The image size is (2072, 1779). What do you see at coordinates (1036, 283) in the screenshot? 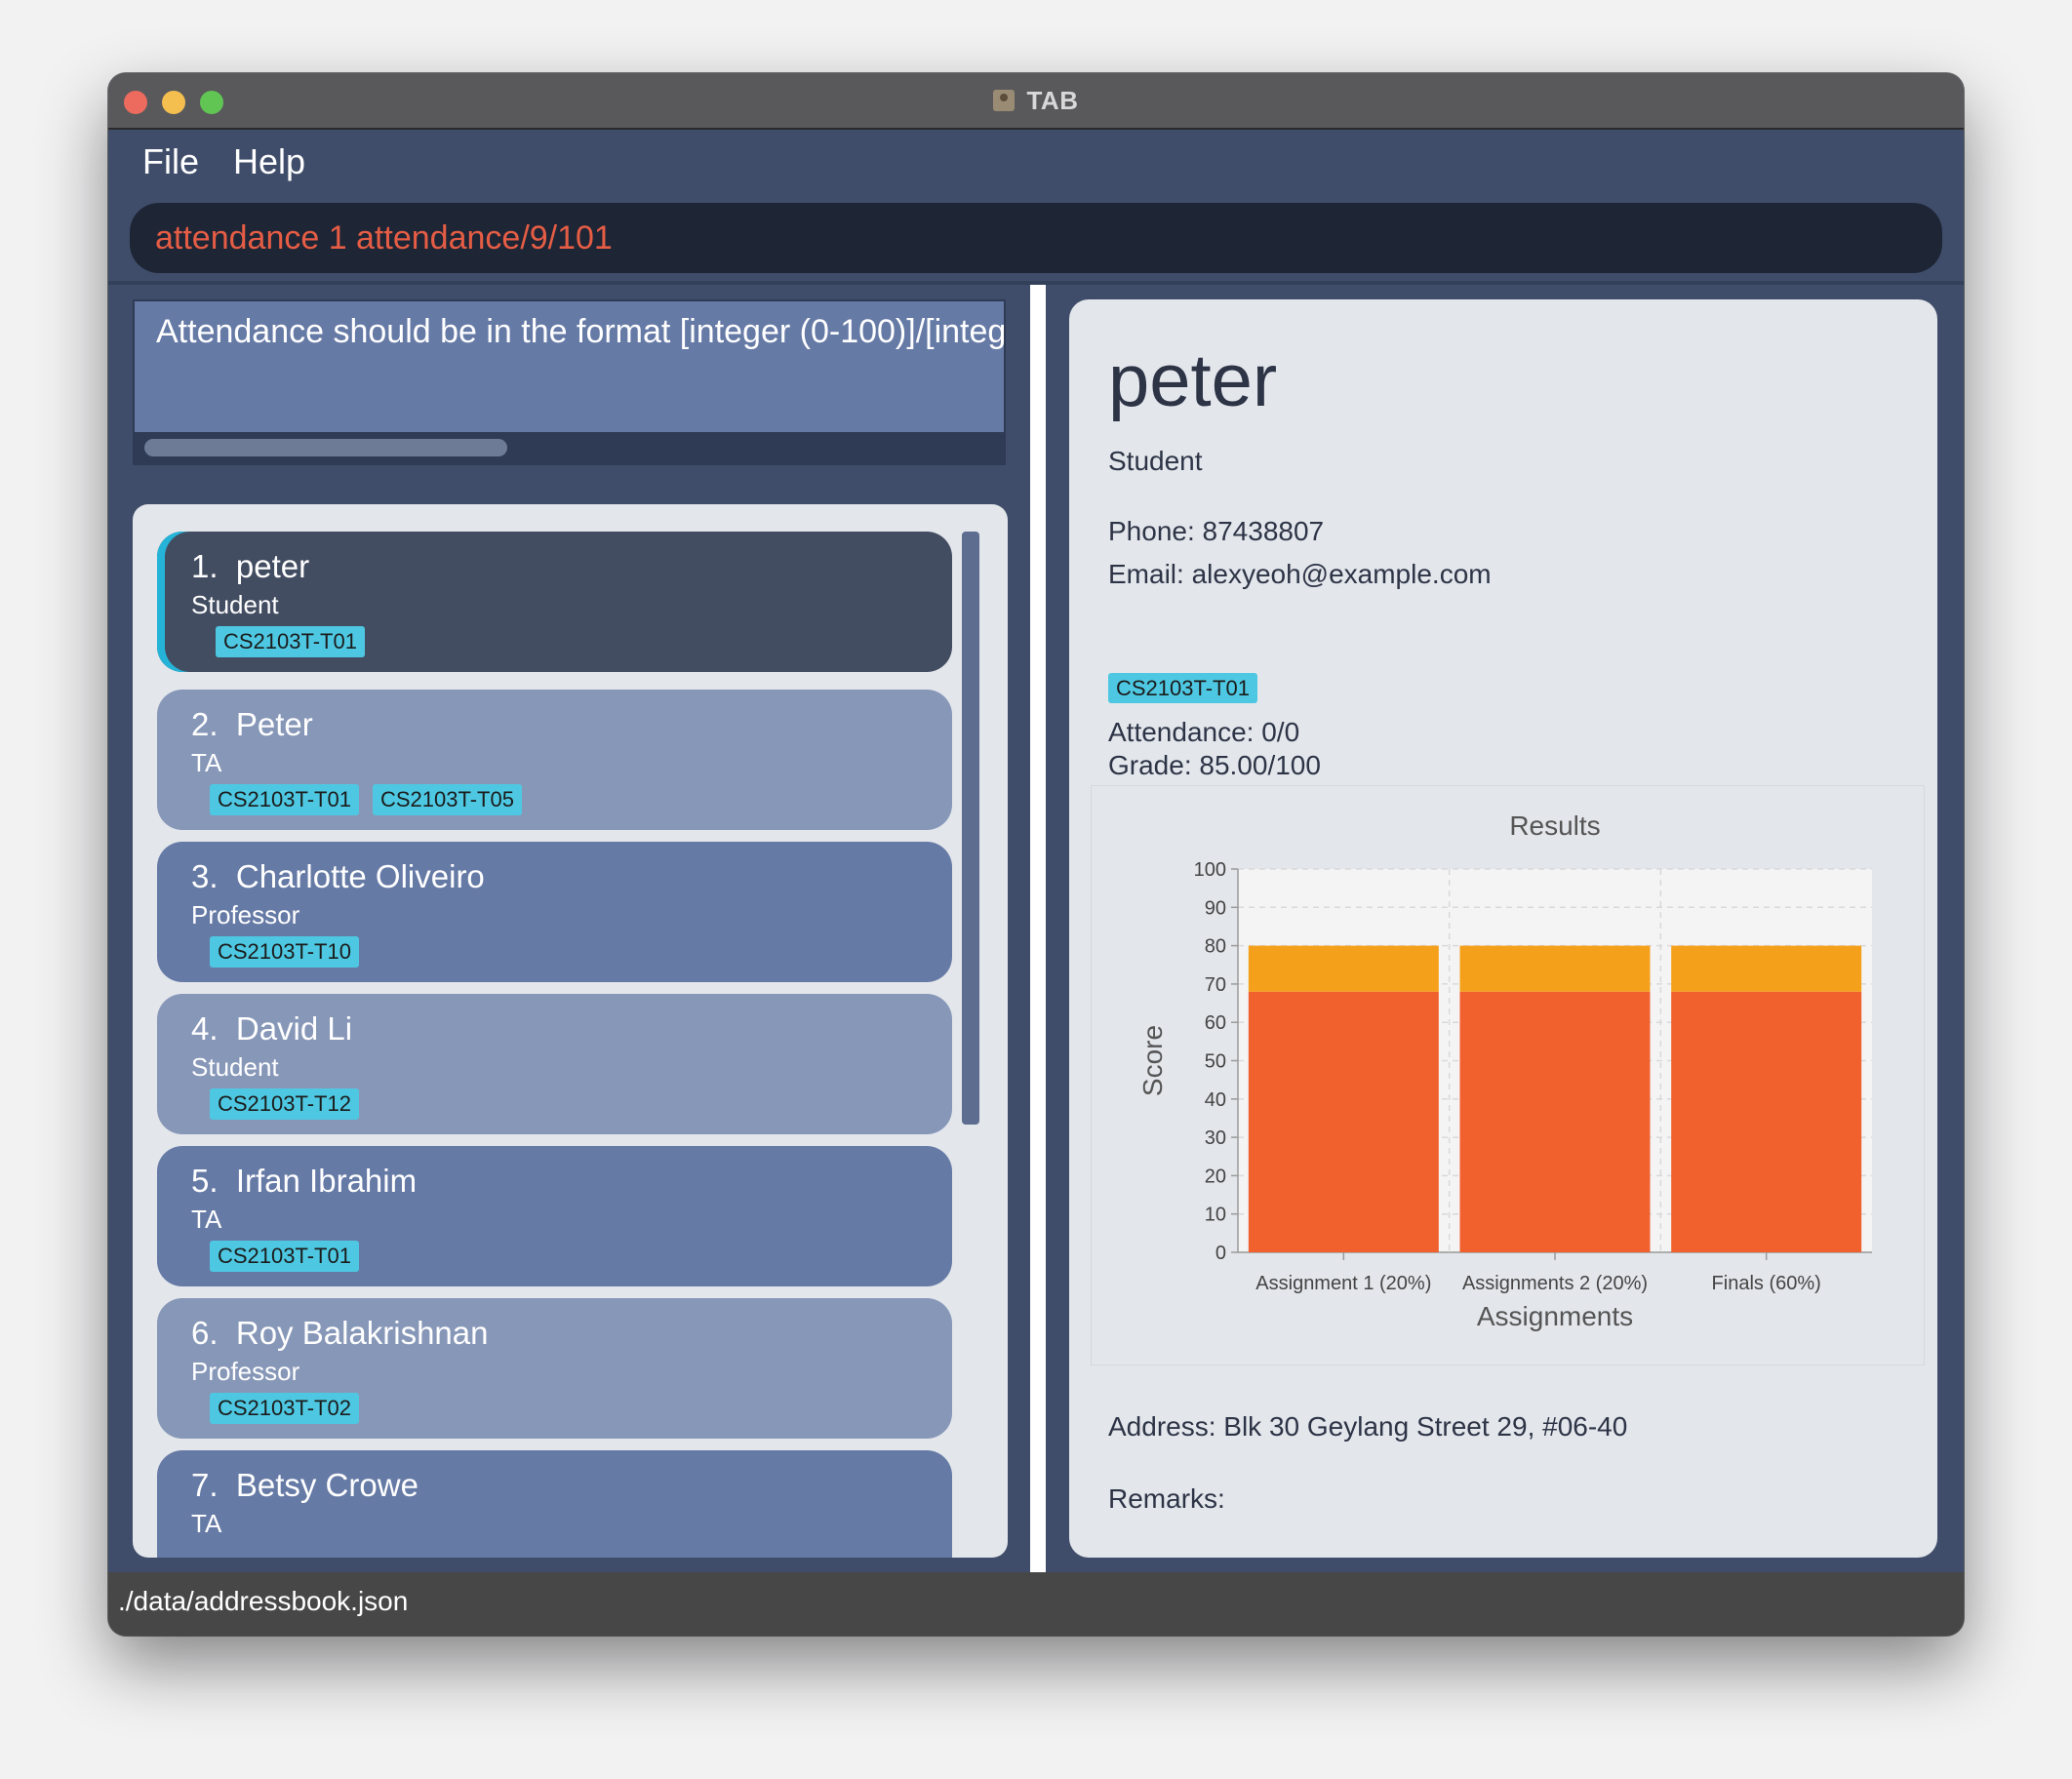
I see `divider` at bounding box center [1036, 283].